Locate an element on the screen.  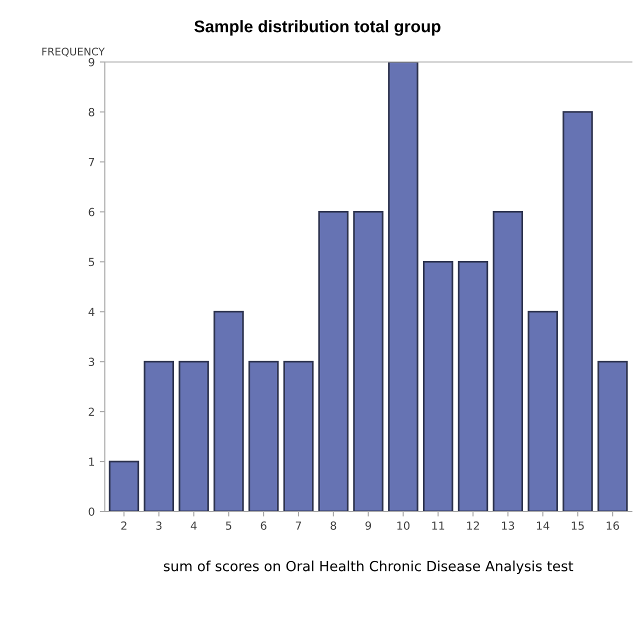
x-tick-label: 3 is located at coordinates (159, 525).